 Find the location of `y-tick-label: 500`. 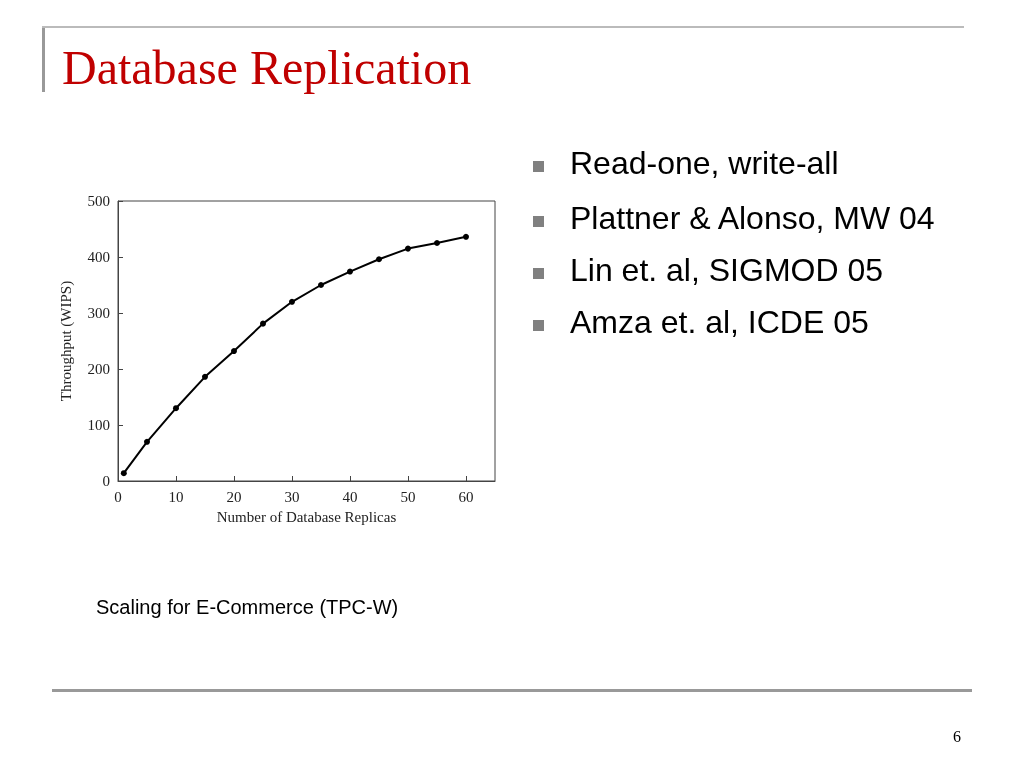

y-tick-label: 500 is located at coordinates (98, 201).